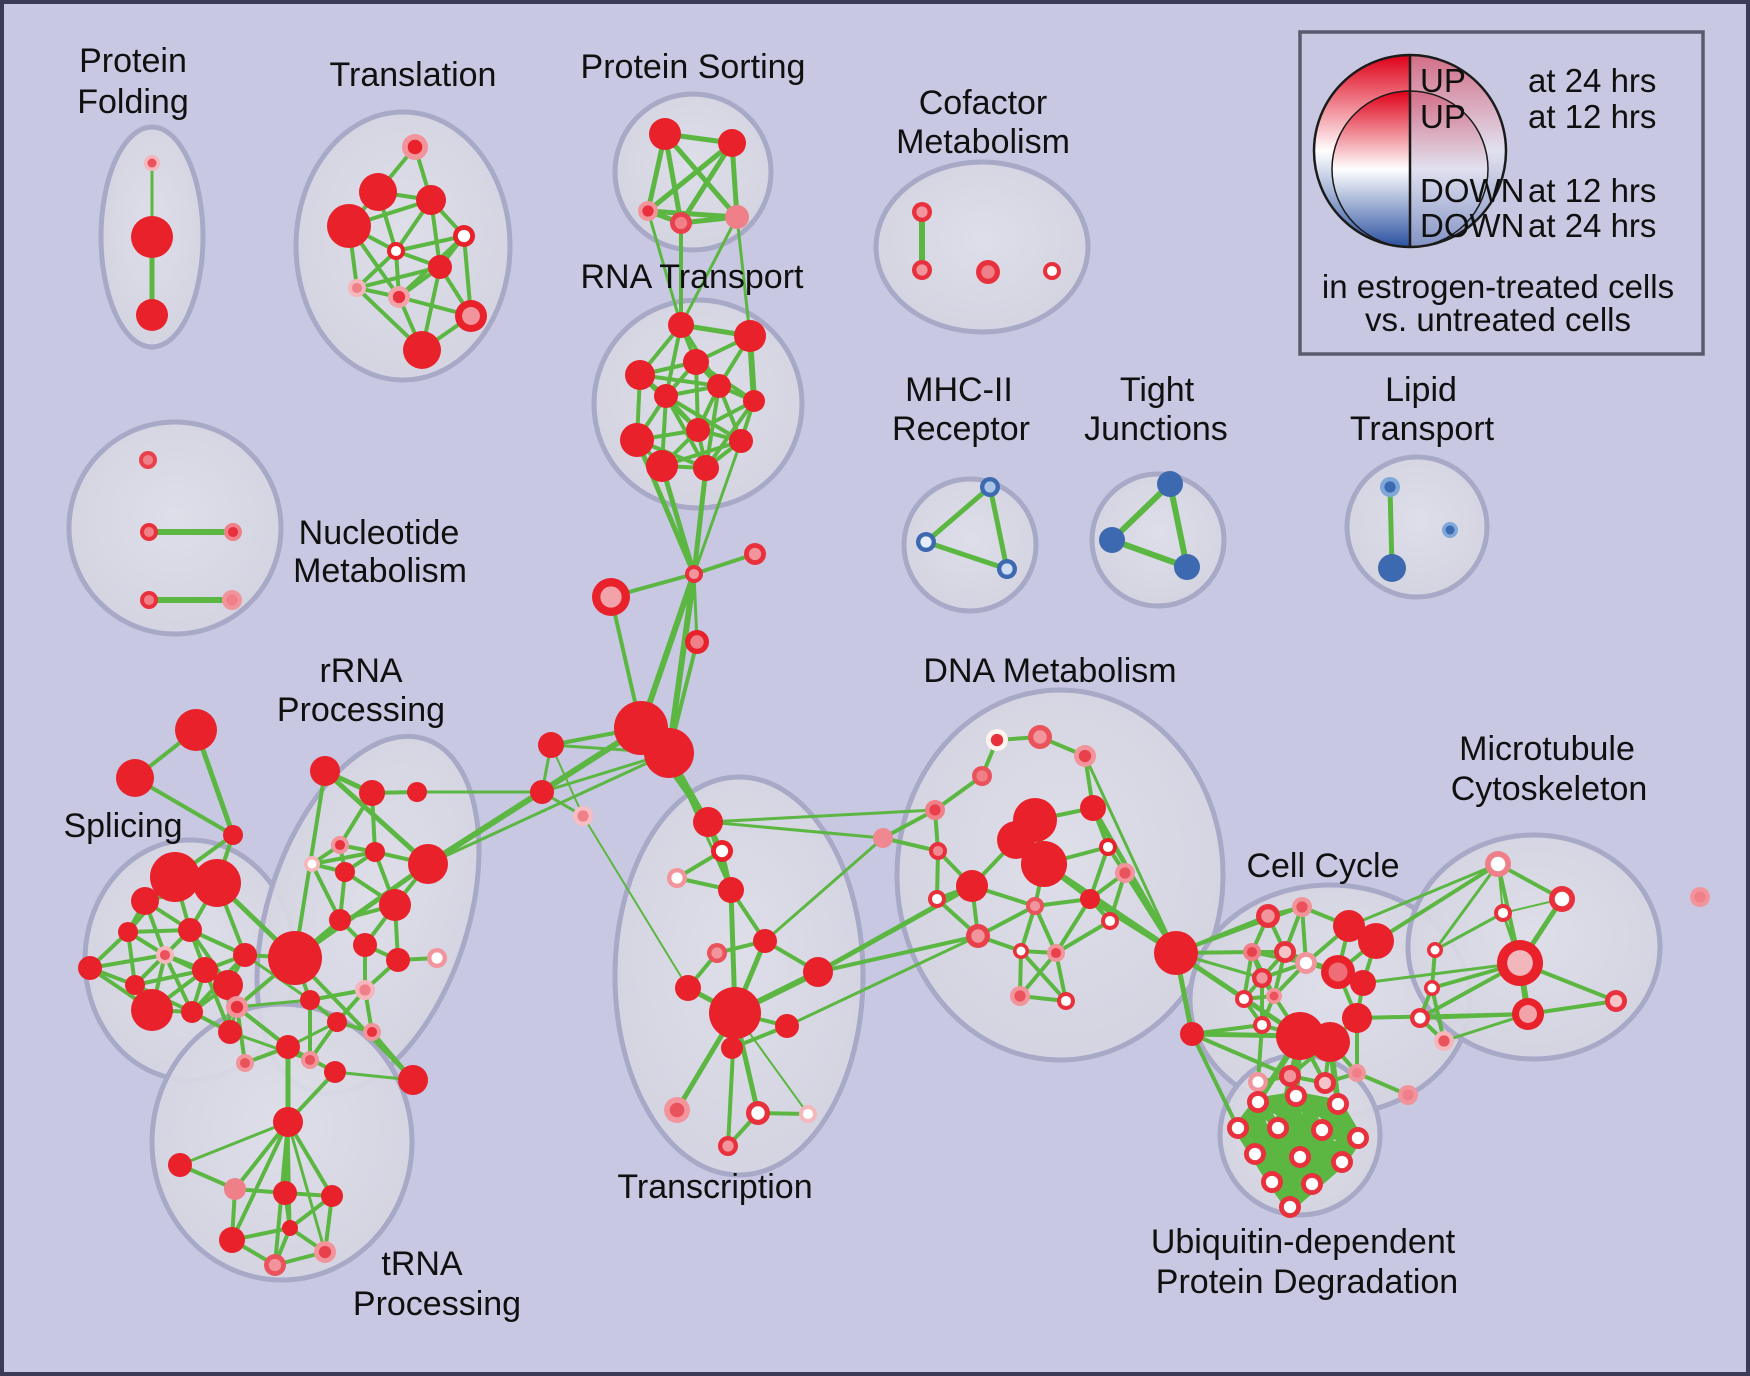 This screenshot has width=1750, height=1376. Describe the element at coordinates (1443, 116) in the screenshot. I see `legend-word-up12: UP` at that location.